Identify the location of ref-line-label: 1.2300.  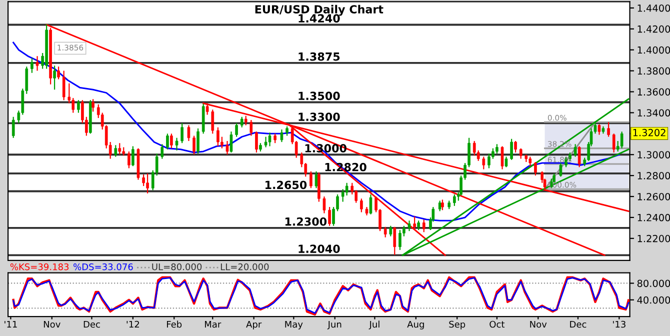
(306, 221).